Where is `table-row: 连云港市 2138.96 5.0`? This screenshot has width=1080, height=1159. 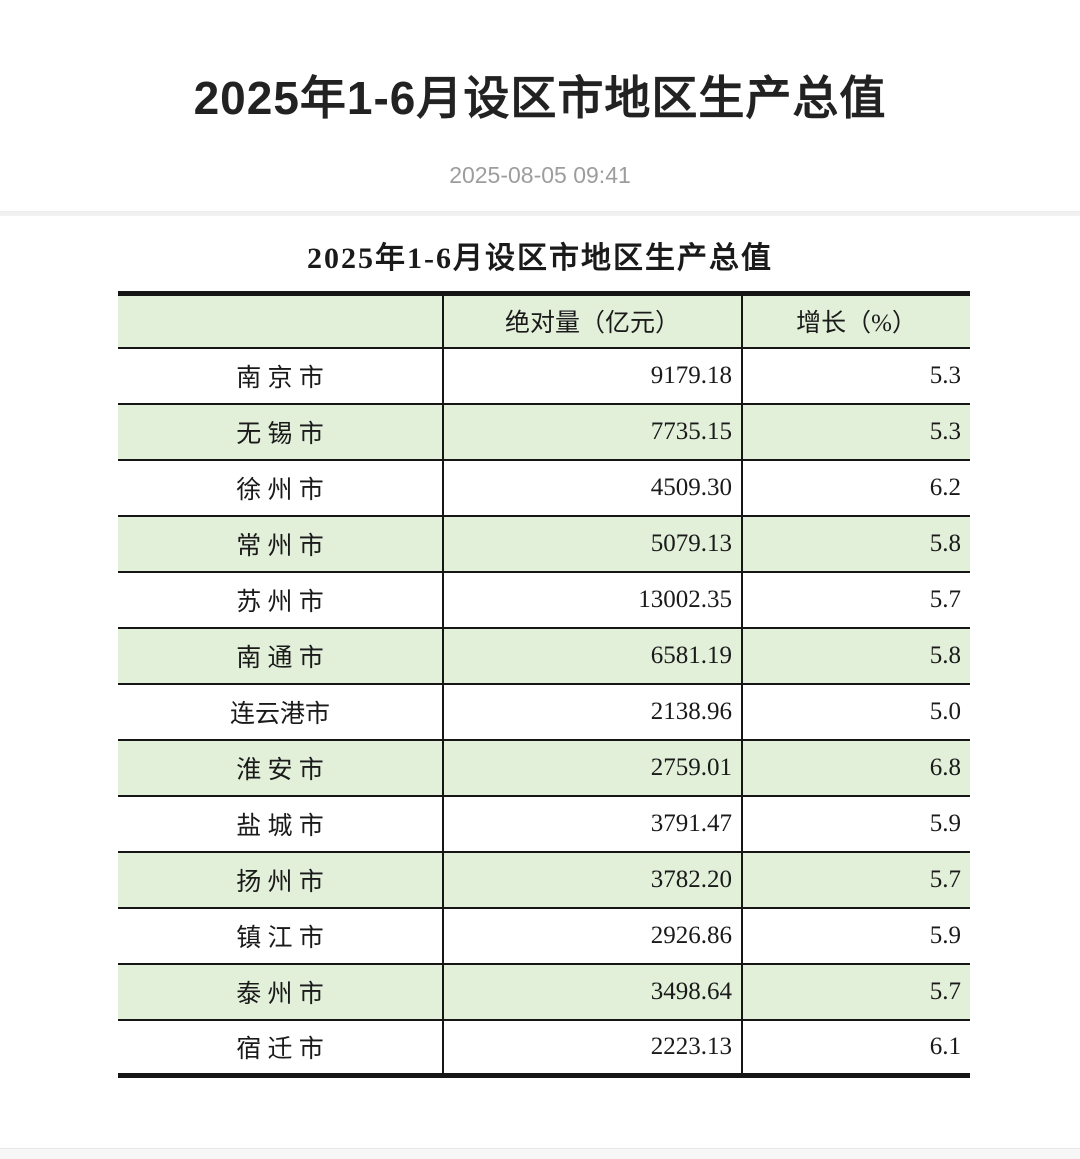
table-row: 连云港市 2138.96 5.0 is located at coordinates (544, 712).